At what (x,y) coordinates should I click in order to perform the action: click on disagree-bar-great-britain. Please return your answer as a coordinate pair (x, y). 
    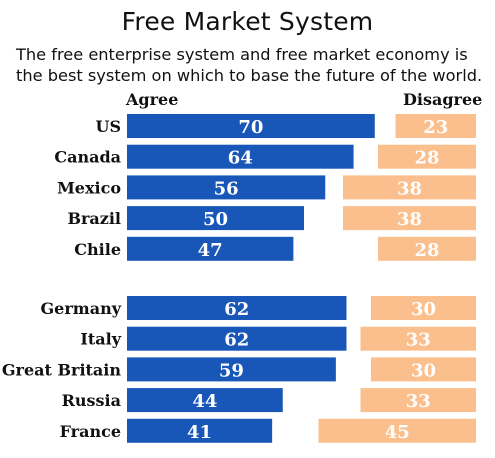
    Looking at the image, I should click on (423, 369).